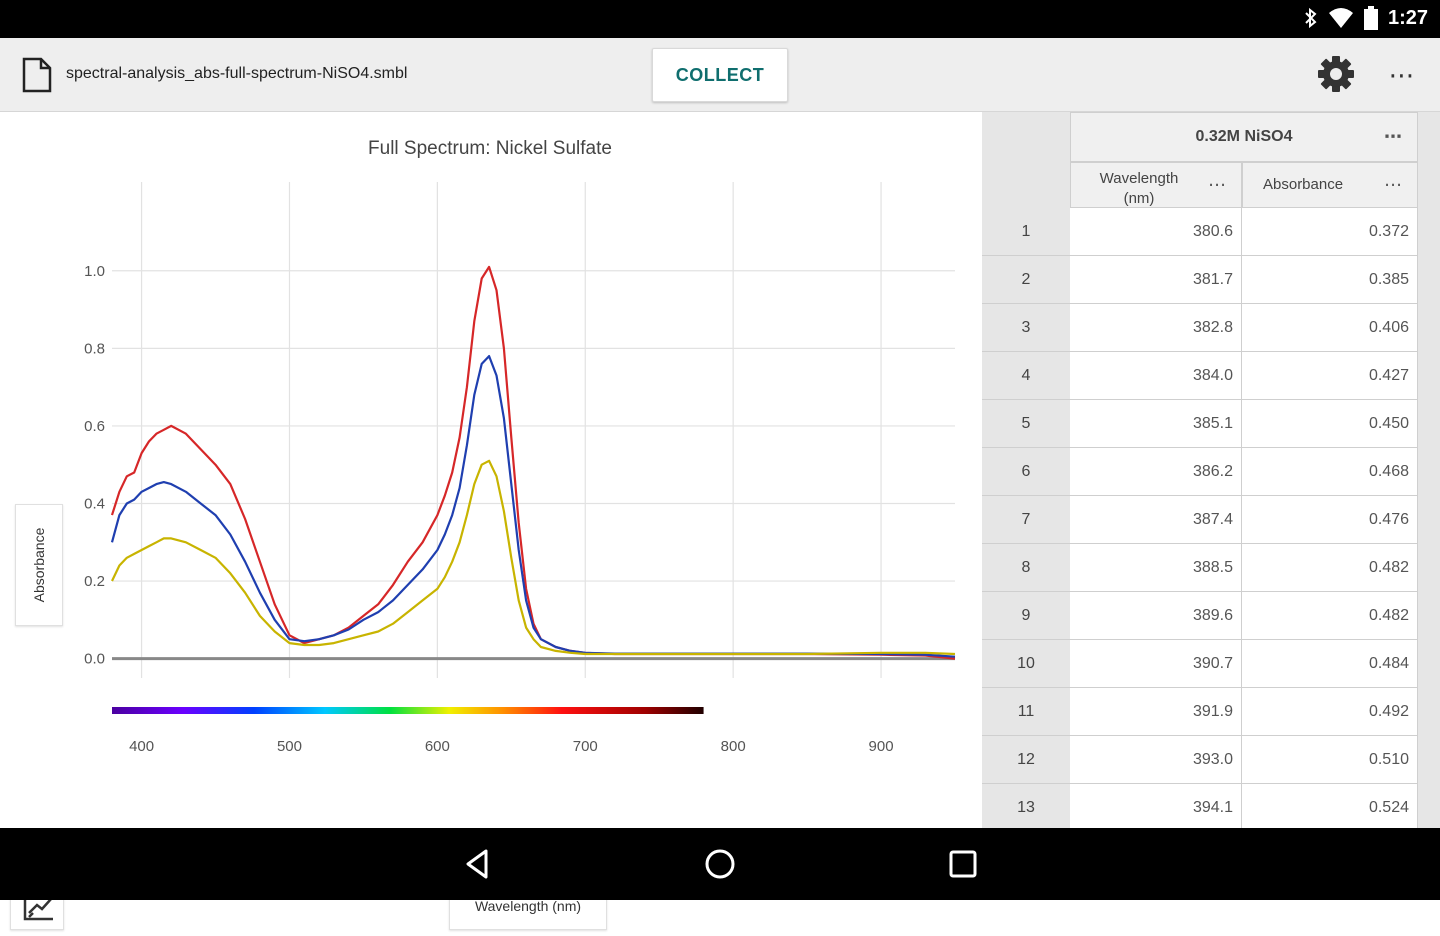 The height and width of the screenshot is (936, 1440). Describe the element at coordinates (94, 503) in the screenshot. I see `y-tick-label: 0.4` at that location.